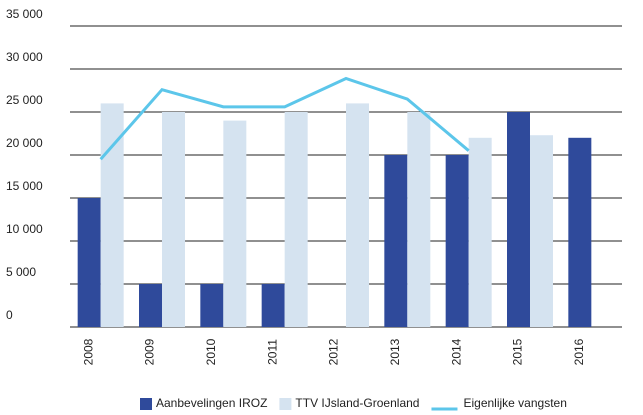 The image size is (643, 415). What do you see at coordinates (518, 351) in the screenshot?
I see `x-tick-label: 2015` at bounding box center [518, 351].